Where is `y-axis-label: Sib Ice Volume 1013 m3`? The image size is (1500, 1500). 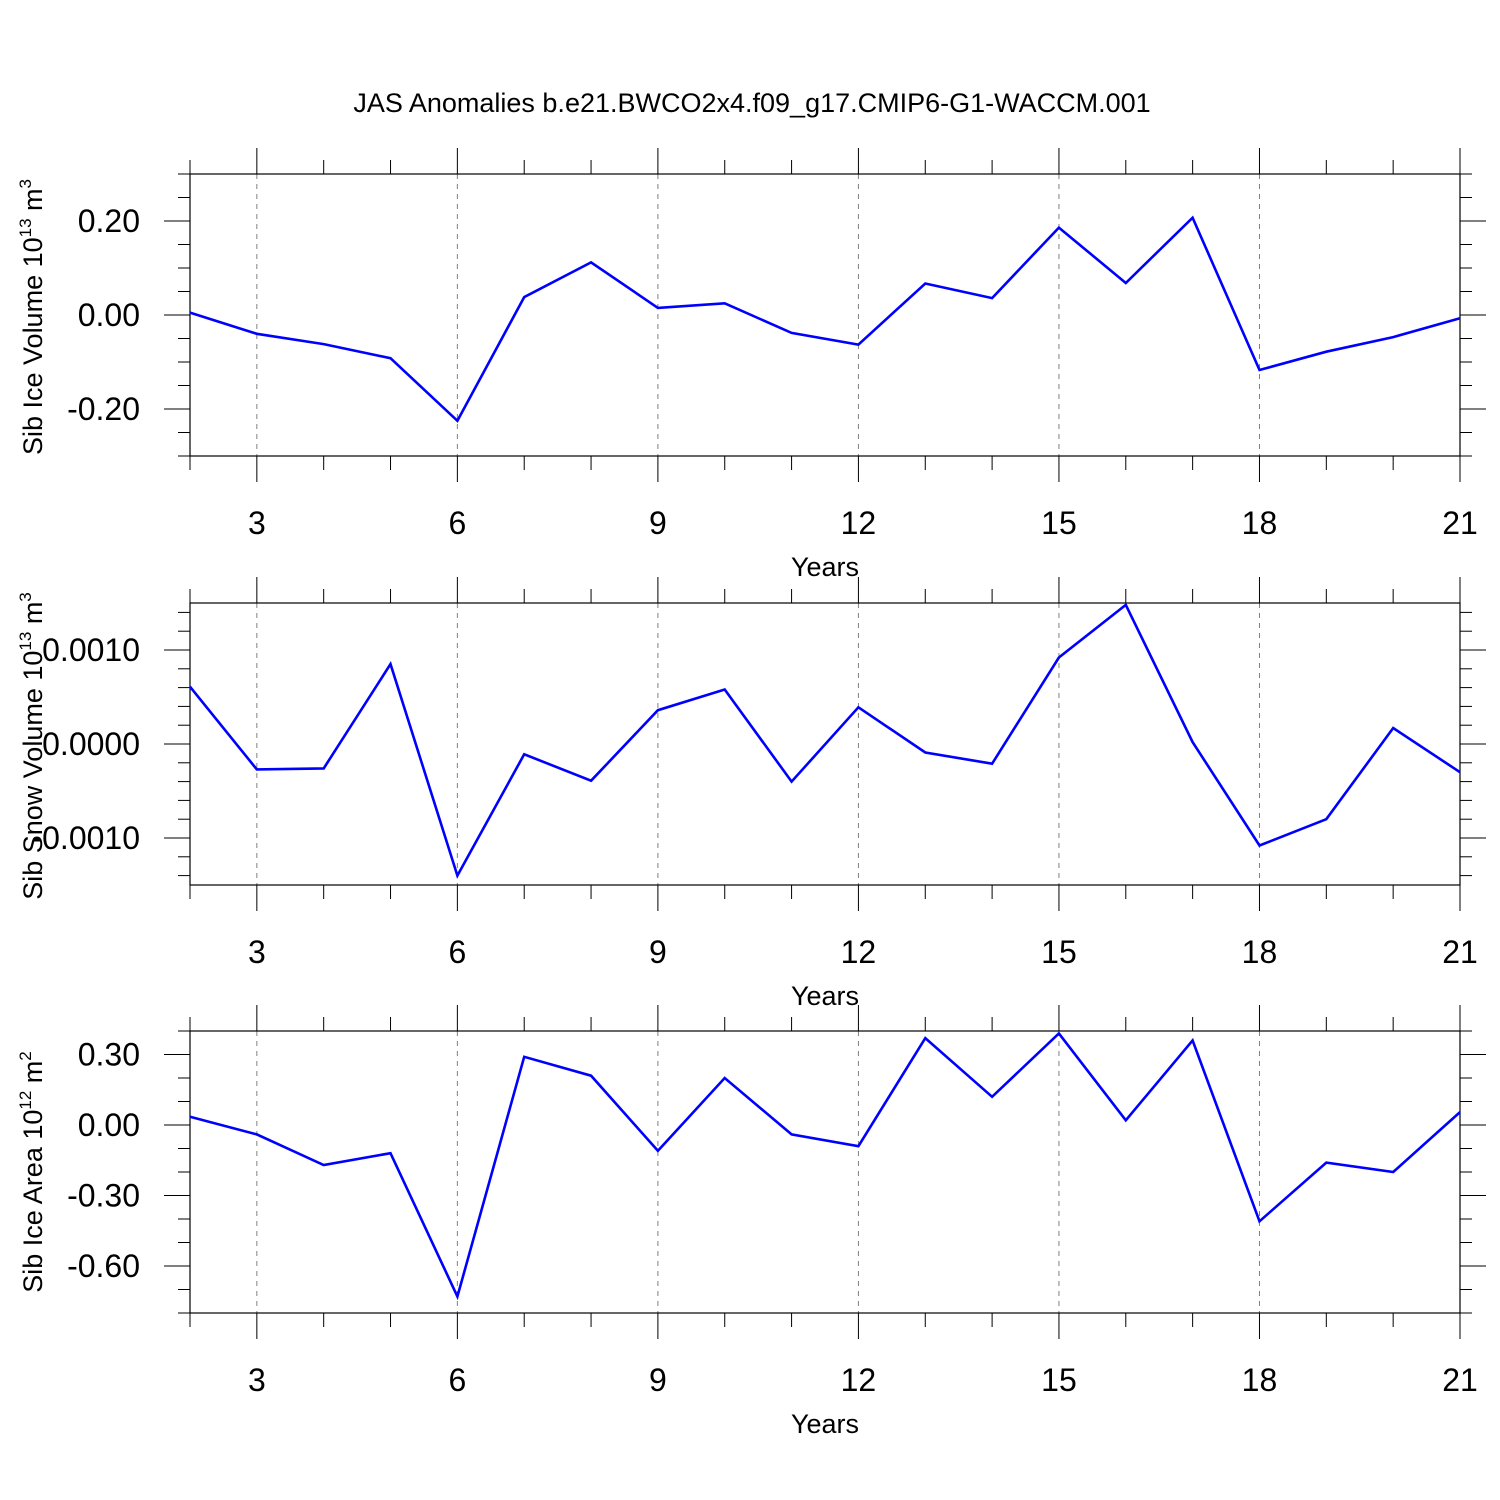 y-axis-label: Sib Ice Volume 1013 m3 is located at coordinates (32, 317).